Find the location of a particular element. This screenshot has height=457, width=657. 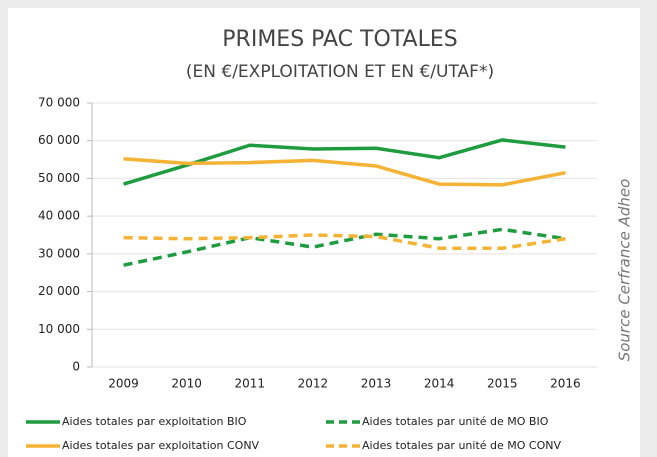

y-tick-label: 0 is located at coordinates (76, 367).